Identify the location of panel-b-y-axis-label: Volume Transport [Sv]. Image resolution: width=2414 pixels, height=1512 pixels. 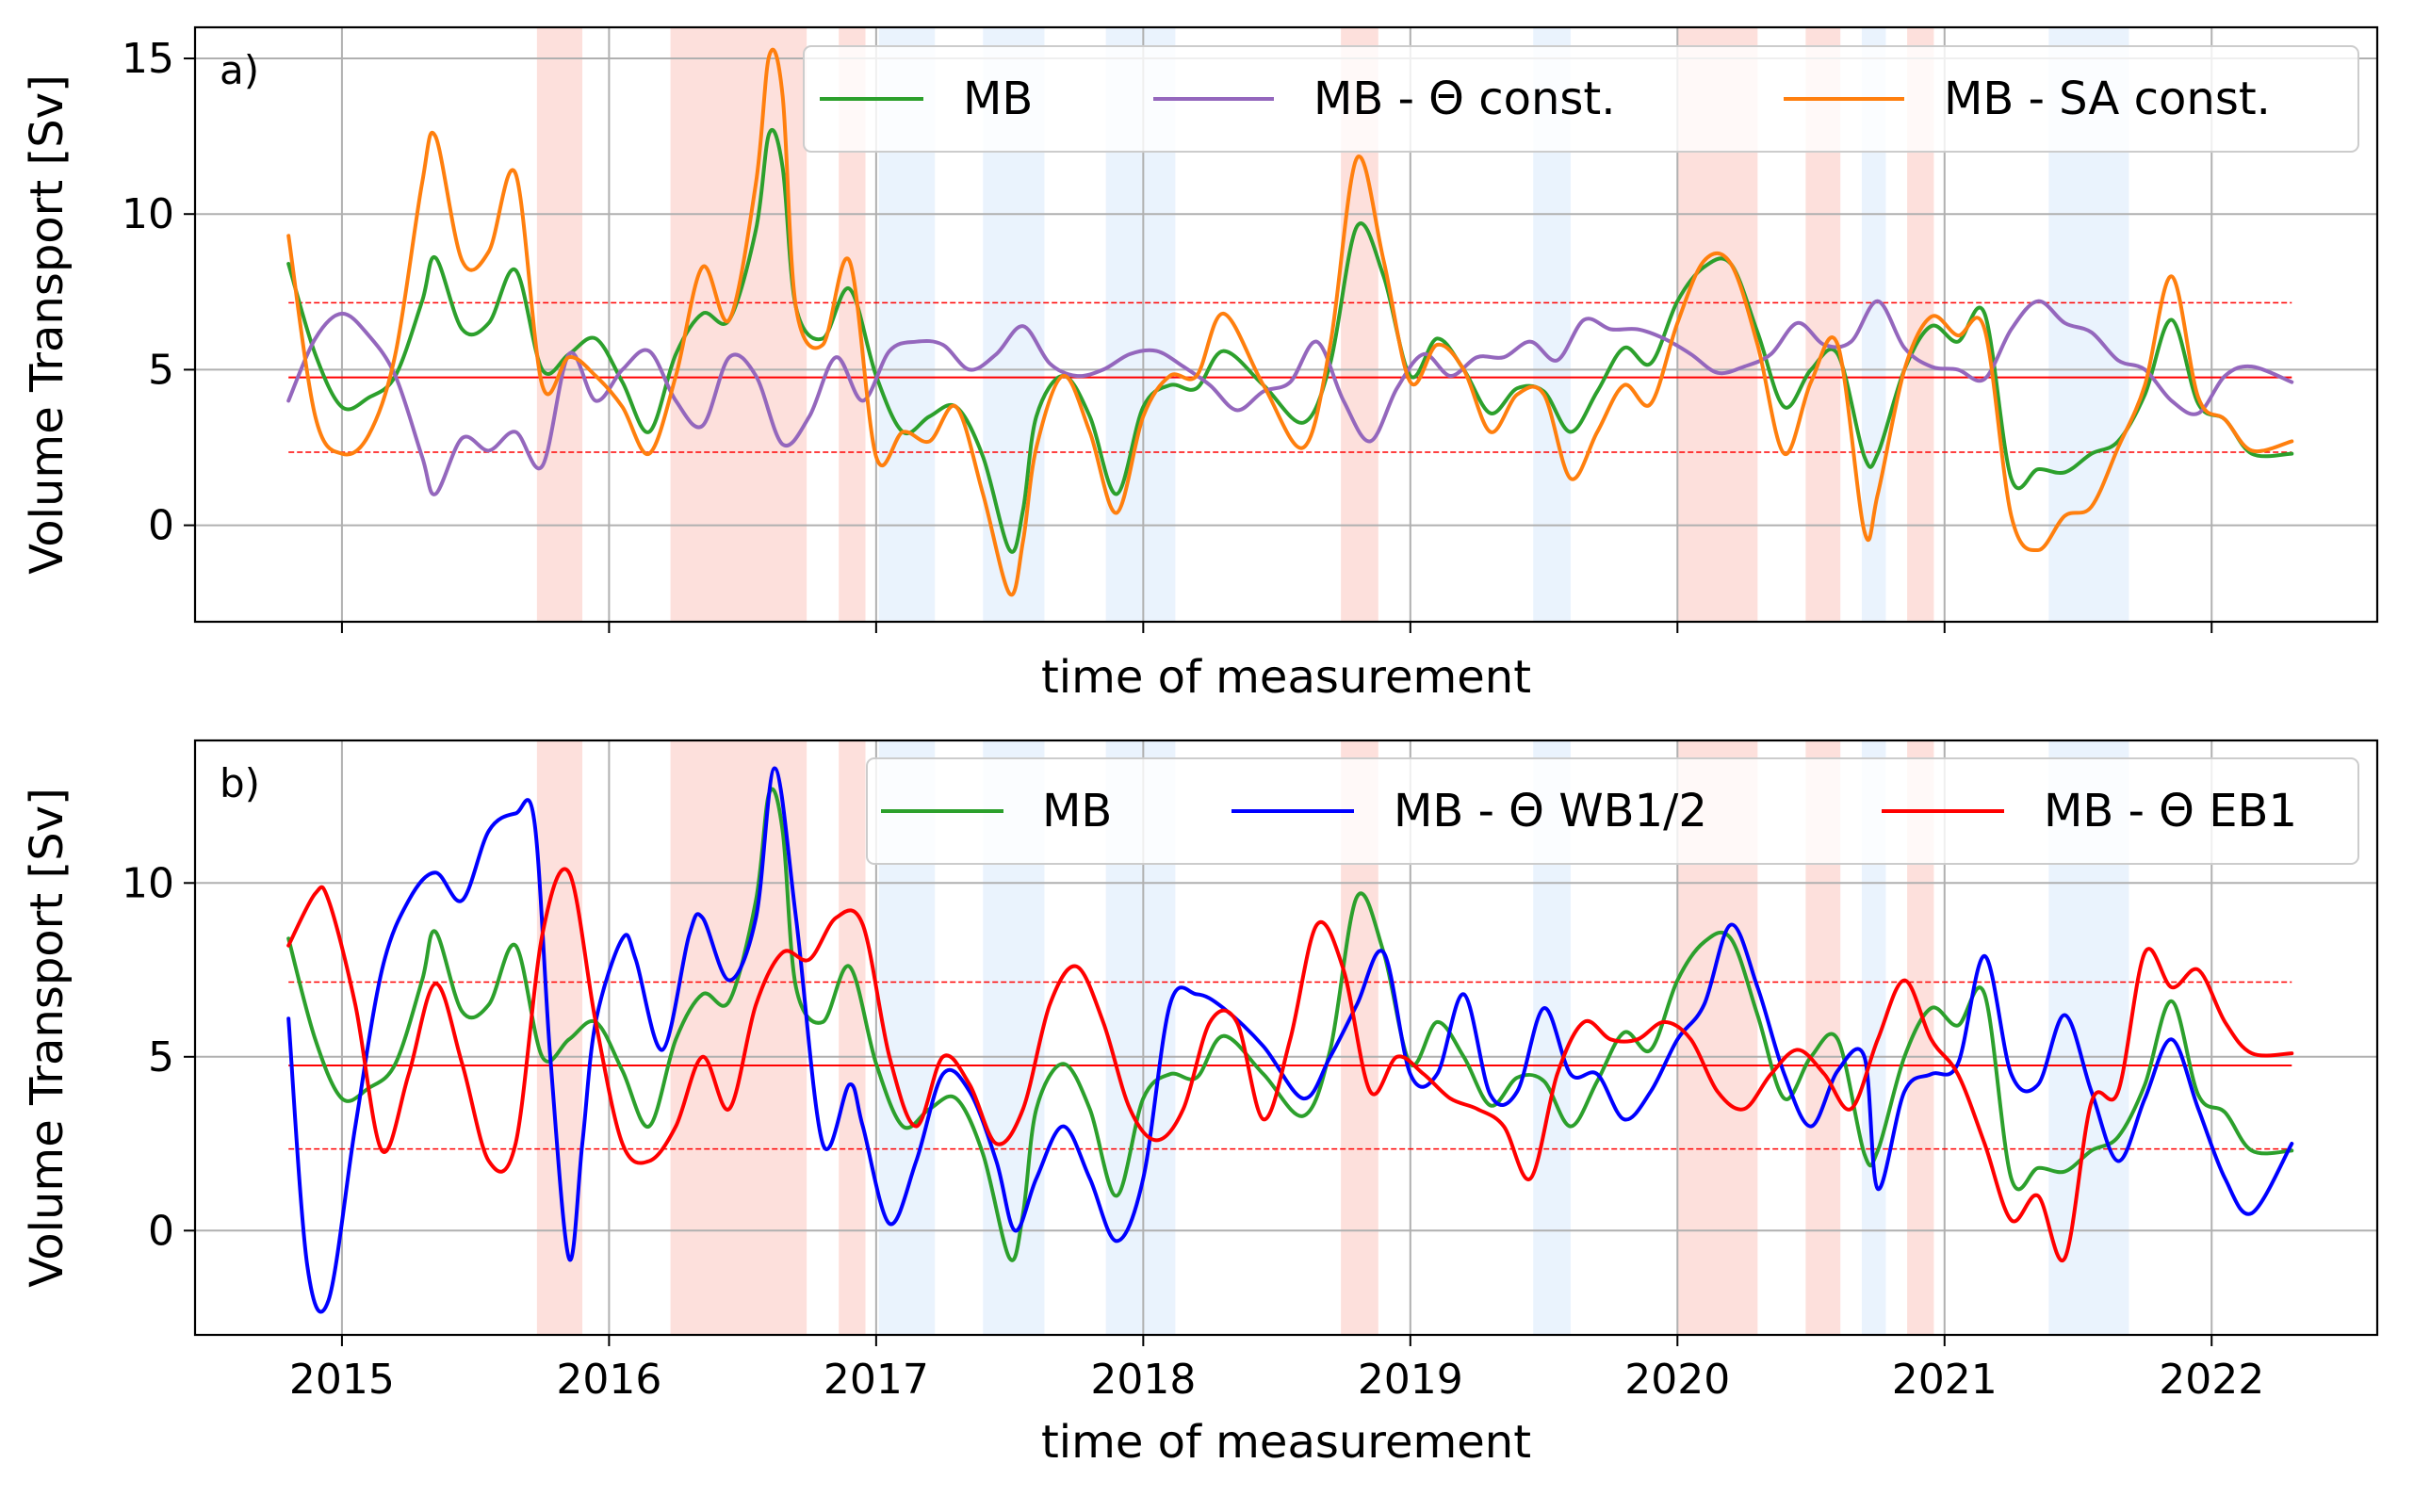
(47, 1038).